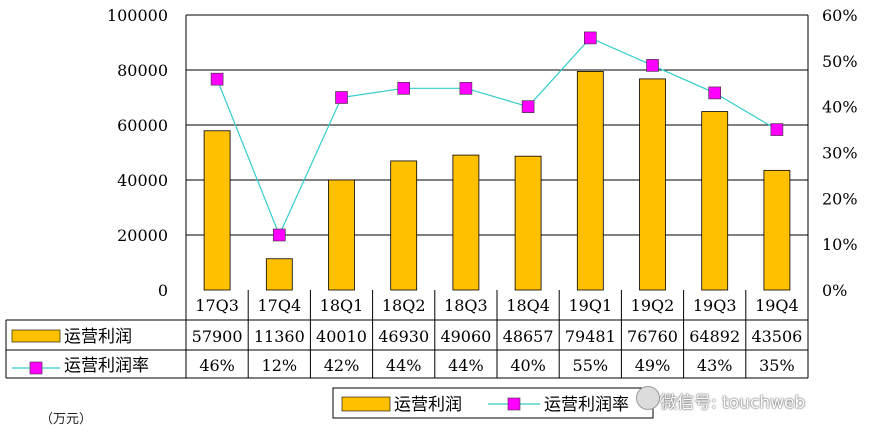 This screenshot has height=437, width=870. Describe the element at coordinates (733, 403) in the screenshot. I see `watermark: 微信号: touchweb` at that location.